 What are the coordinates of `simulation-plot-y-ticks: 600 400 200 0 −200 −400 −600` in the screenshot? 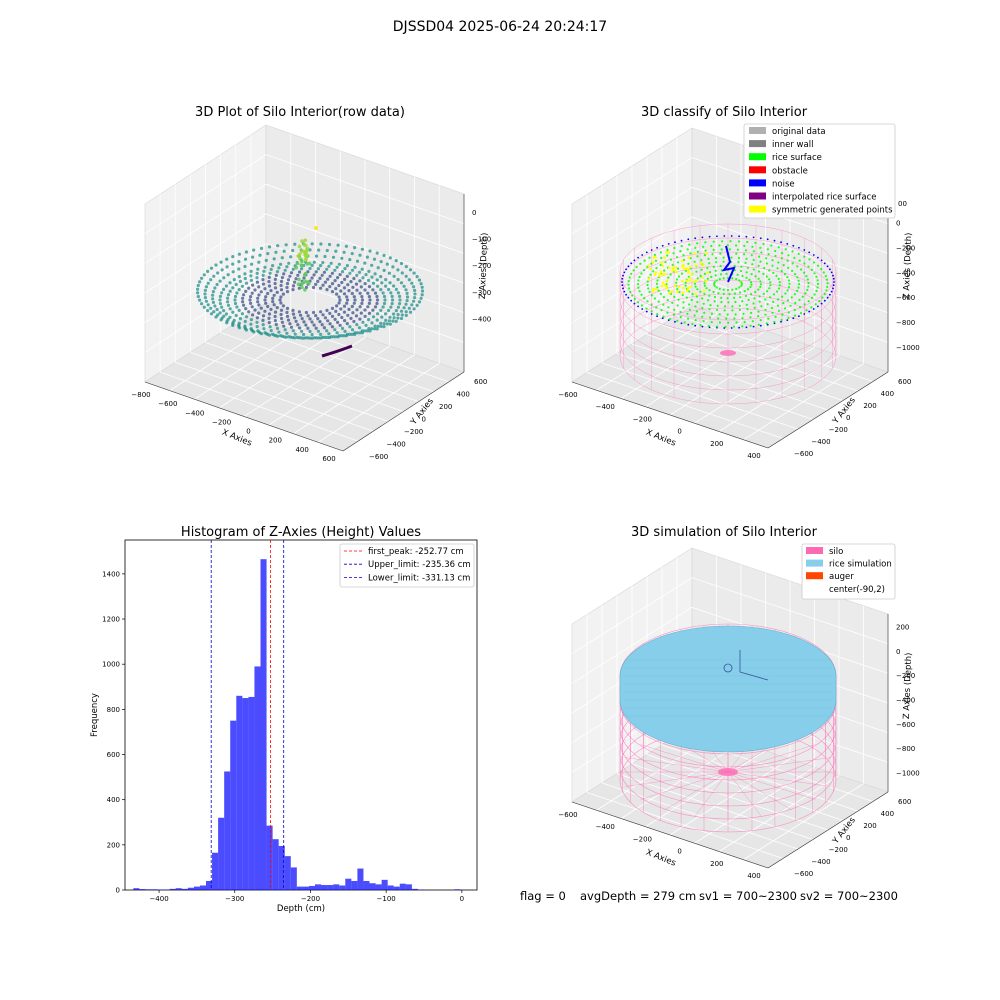 It's located at (852, 838).